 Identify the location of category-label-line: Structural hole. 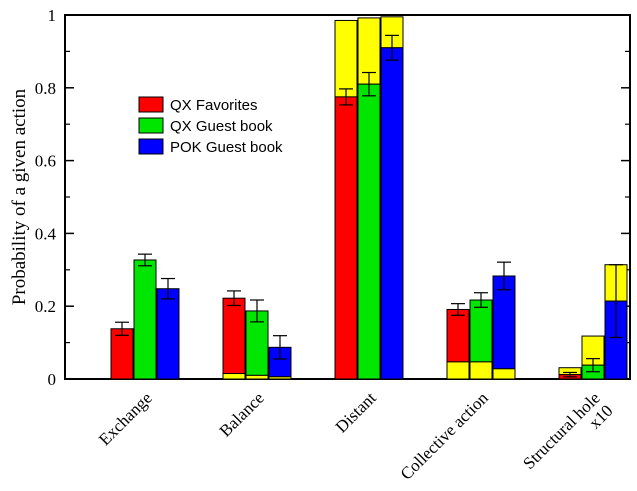
(561, 430).